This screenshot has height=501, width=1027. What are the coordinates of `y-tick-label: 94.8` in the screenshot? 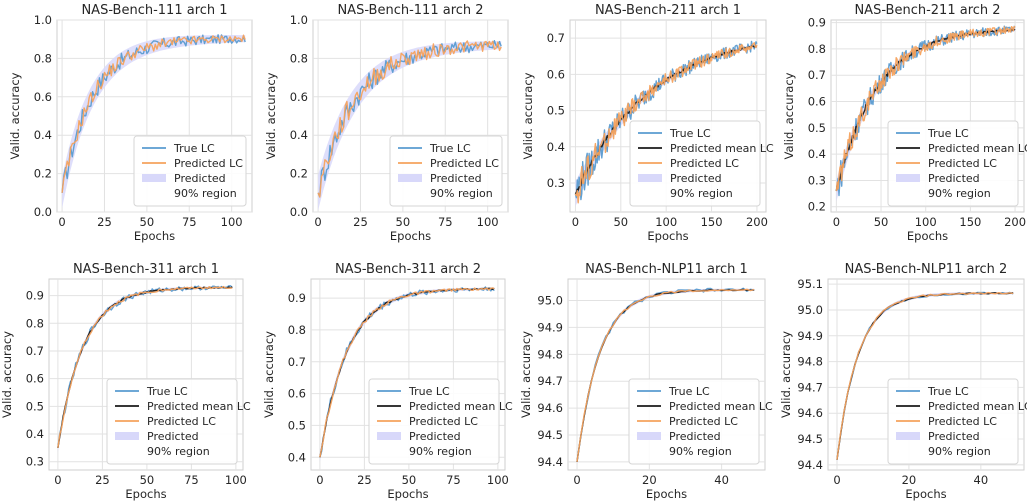 It's located at (550, 354).